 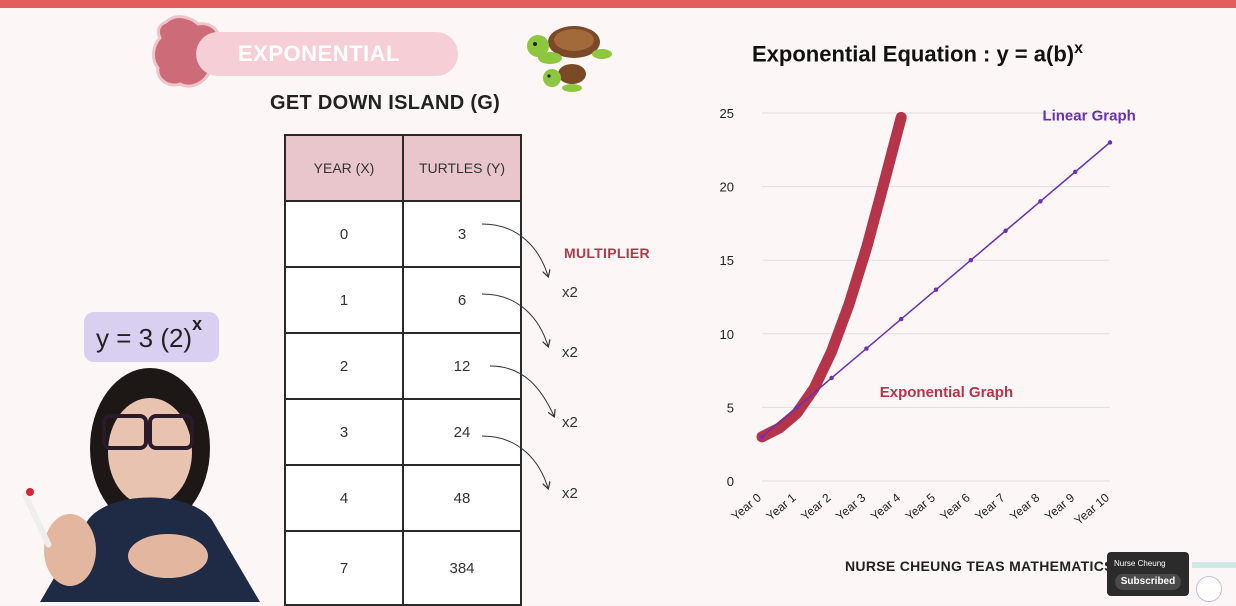 I want to click on turtles-illustration-icon, so click(x=569, y=59).